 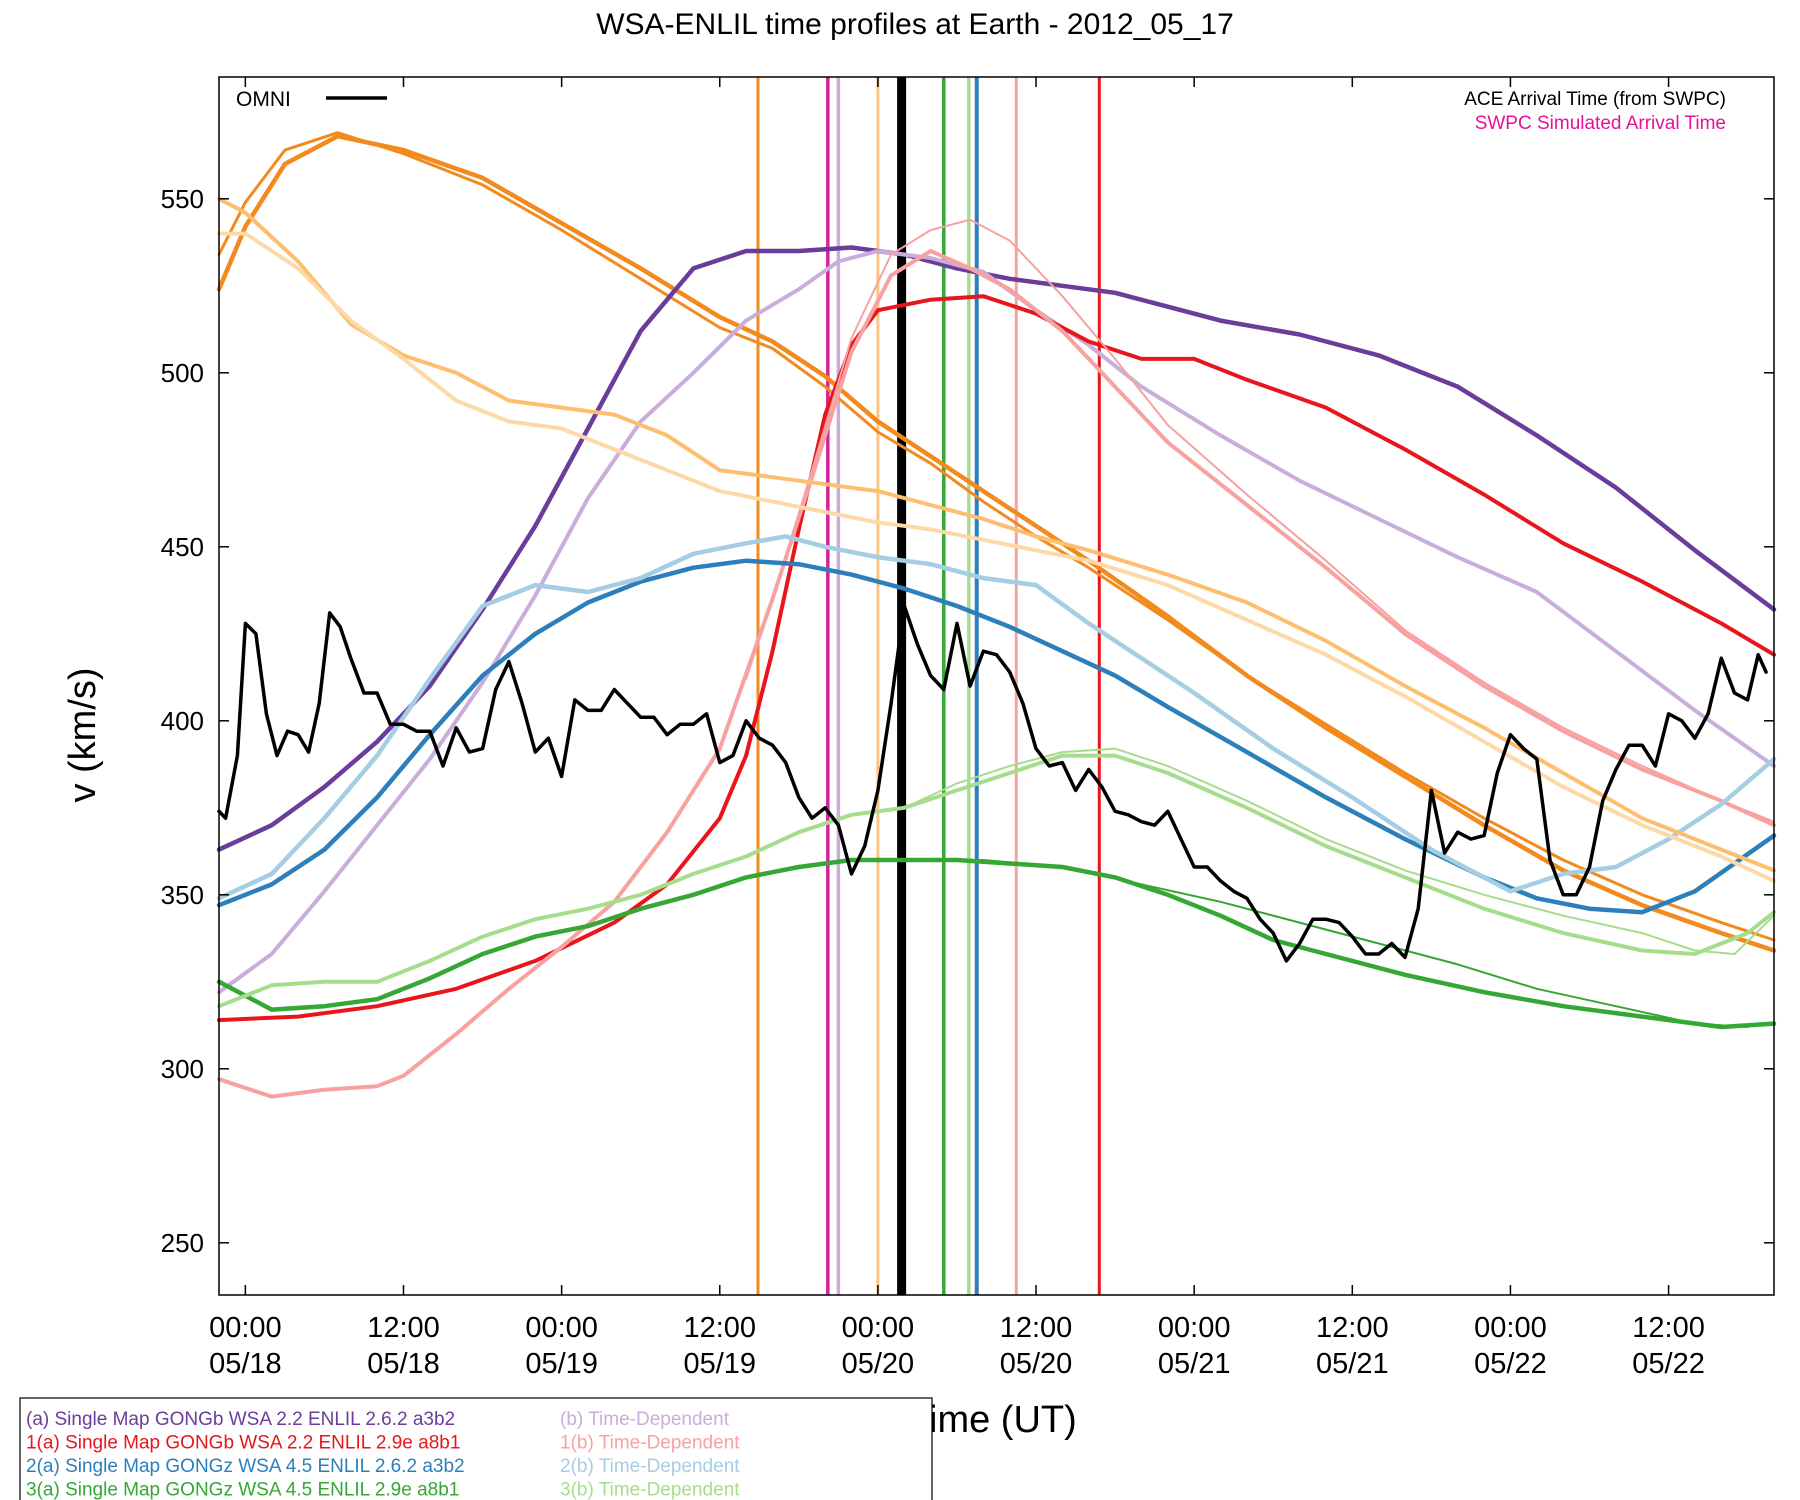 I want to click on legend-omni-label: OMNI, so click(x=263, y=99).